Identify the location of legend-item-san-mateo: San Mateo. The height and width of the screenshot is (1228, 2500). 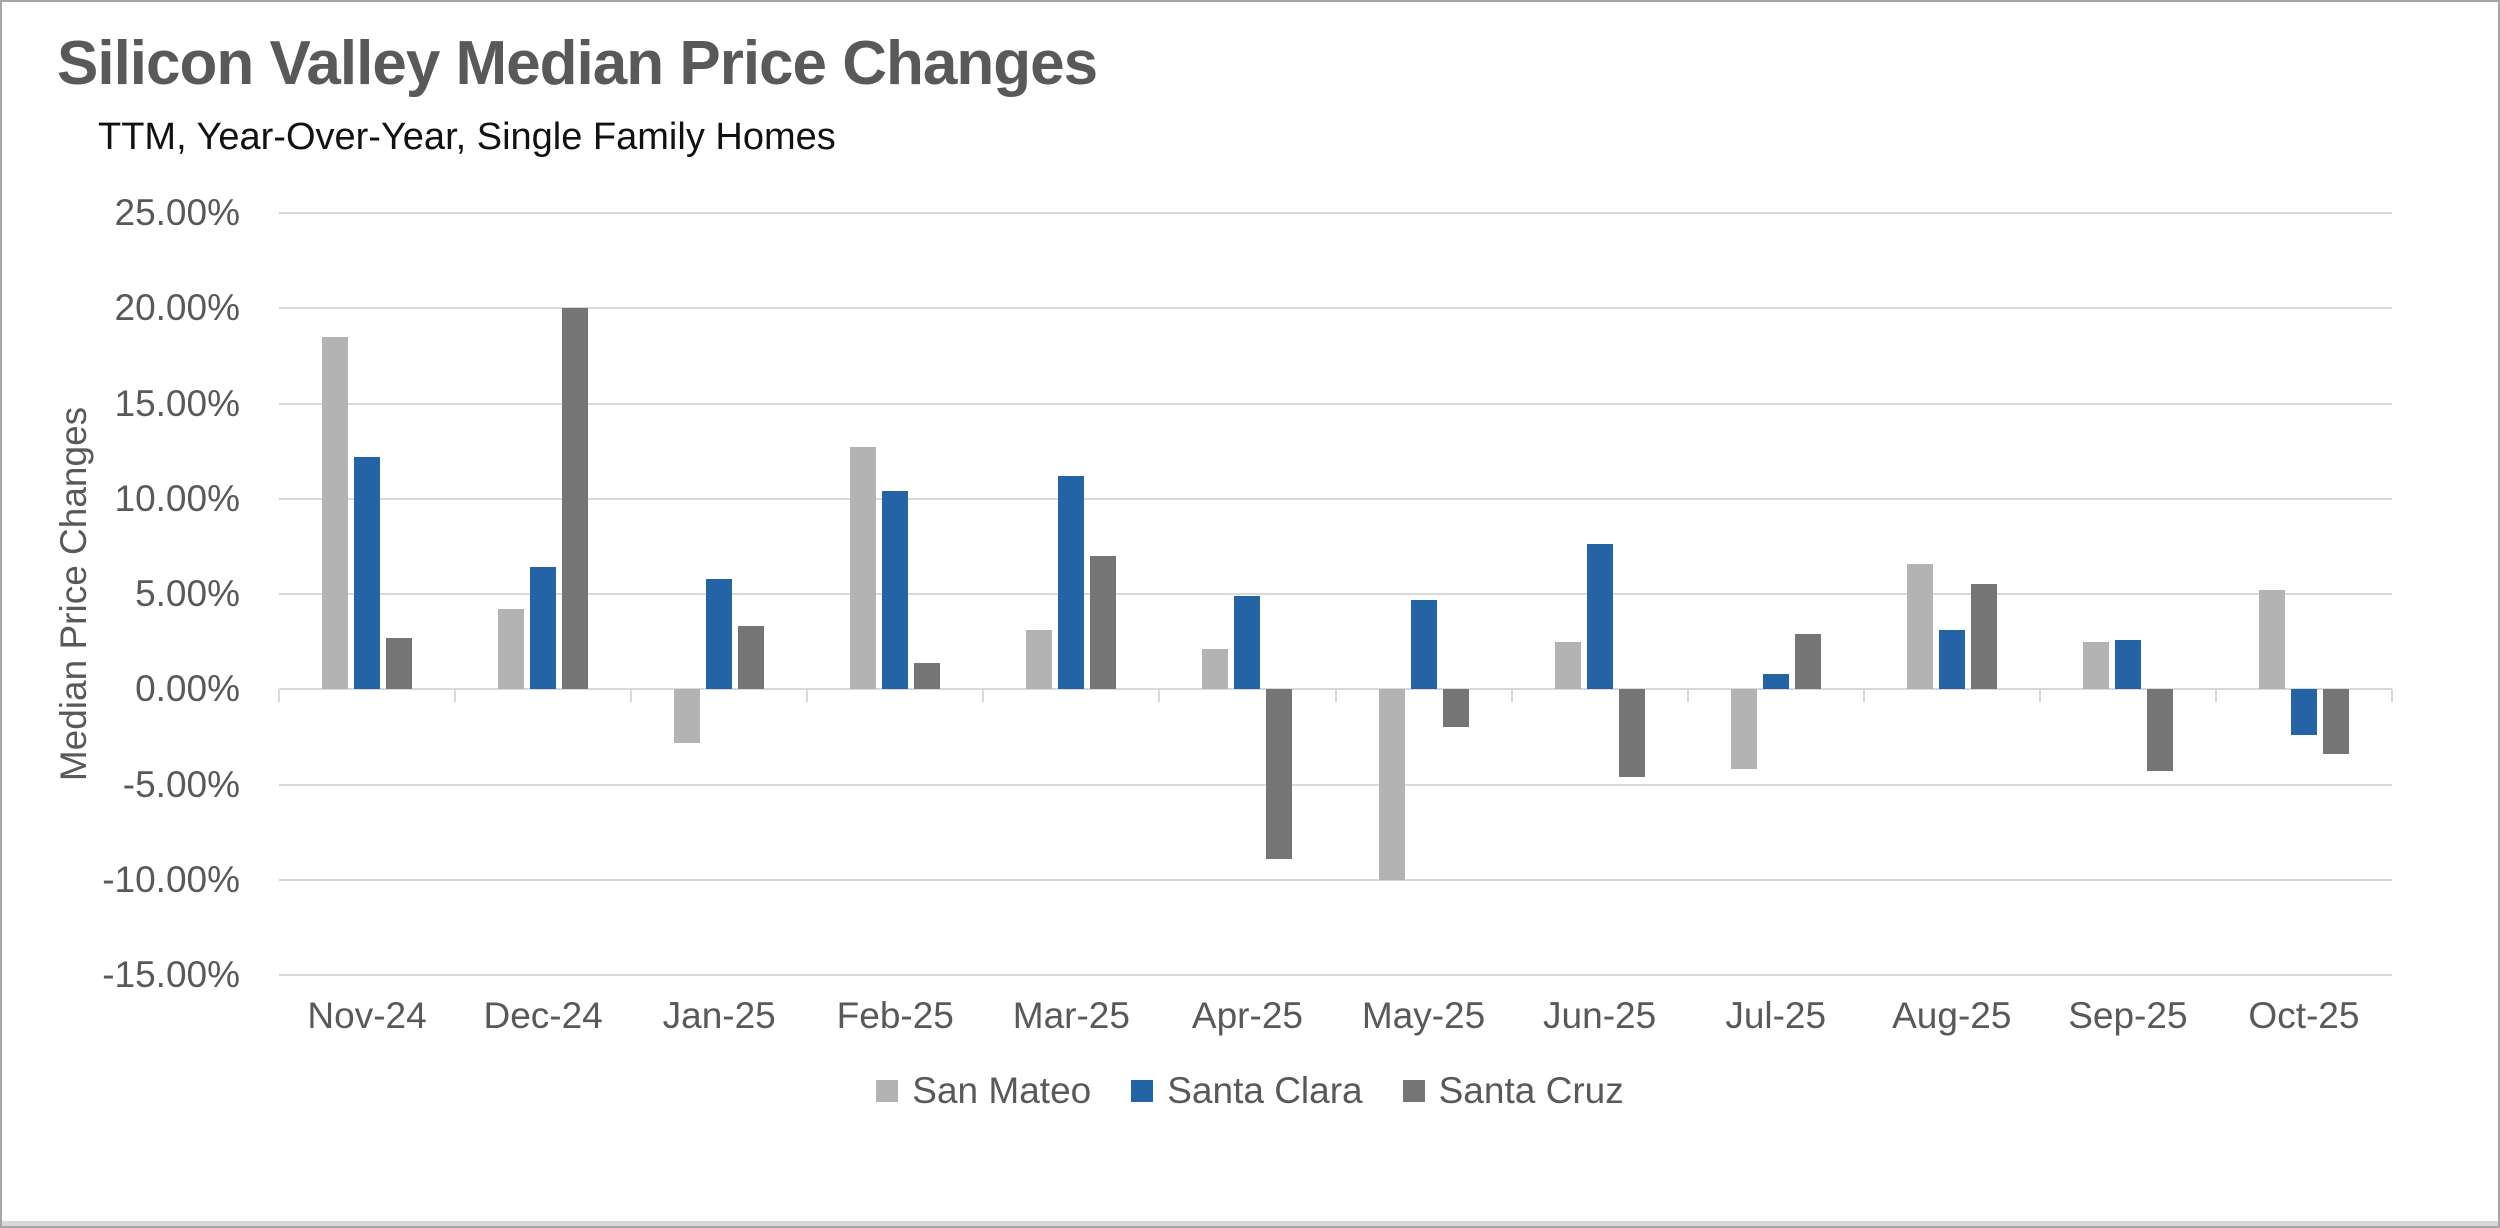
(983, 1091).